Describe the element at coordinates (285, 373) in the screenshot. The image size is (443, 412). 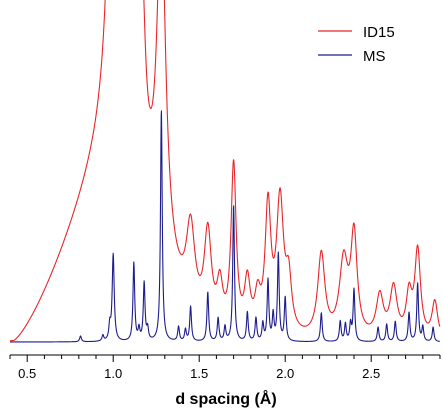
I see `x-tick-label: 2.0` at that location.